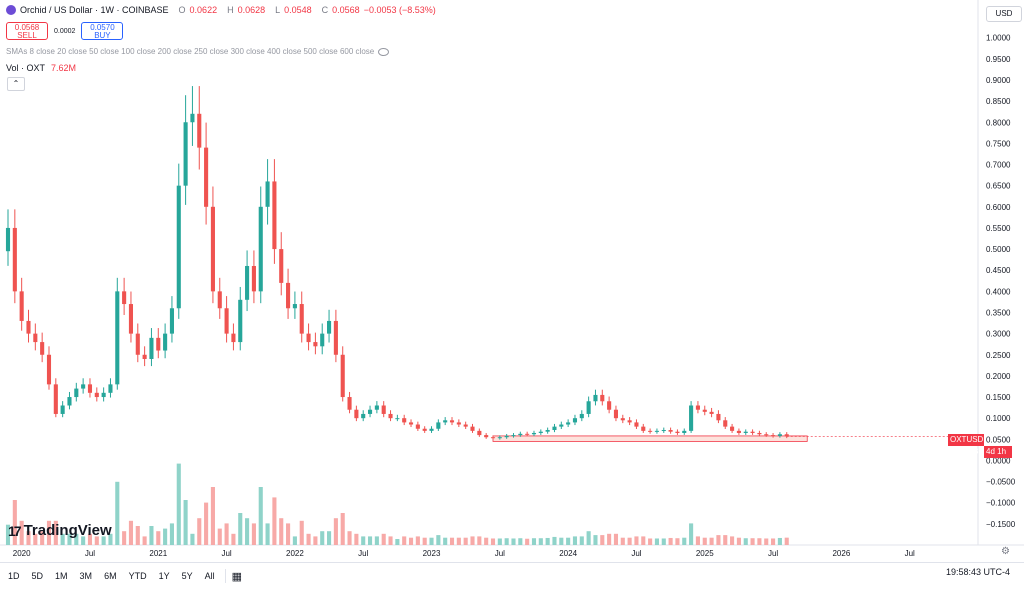 Image resolution: width=1024 pixels, height=589 pixels. What do you see at coordinates (37, 576) in the screenshot?
I see `range-button-5d: 5D` at bounding box center [37, 576].